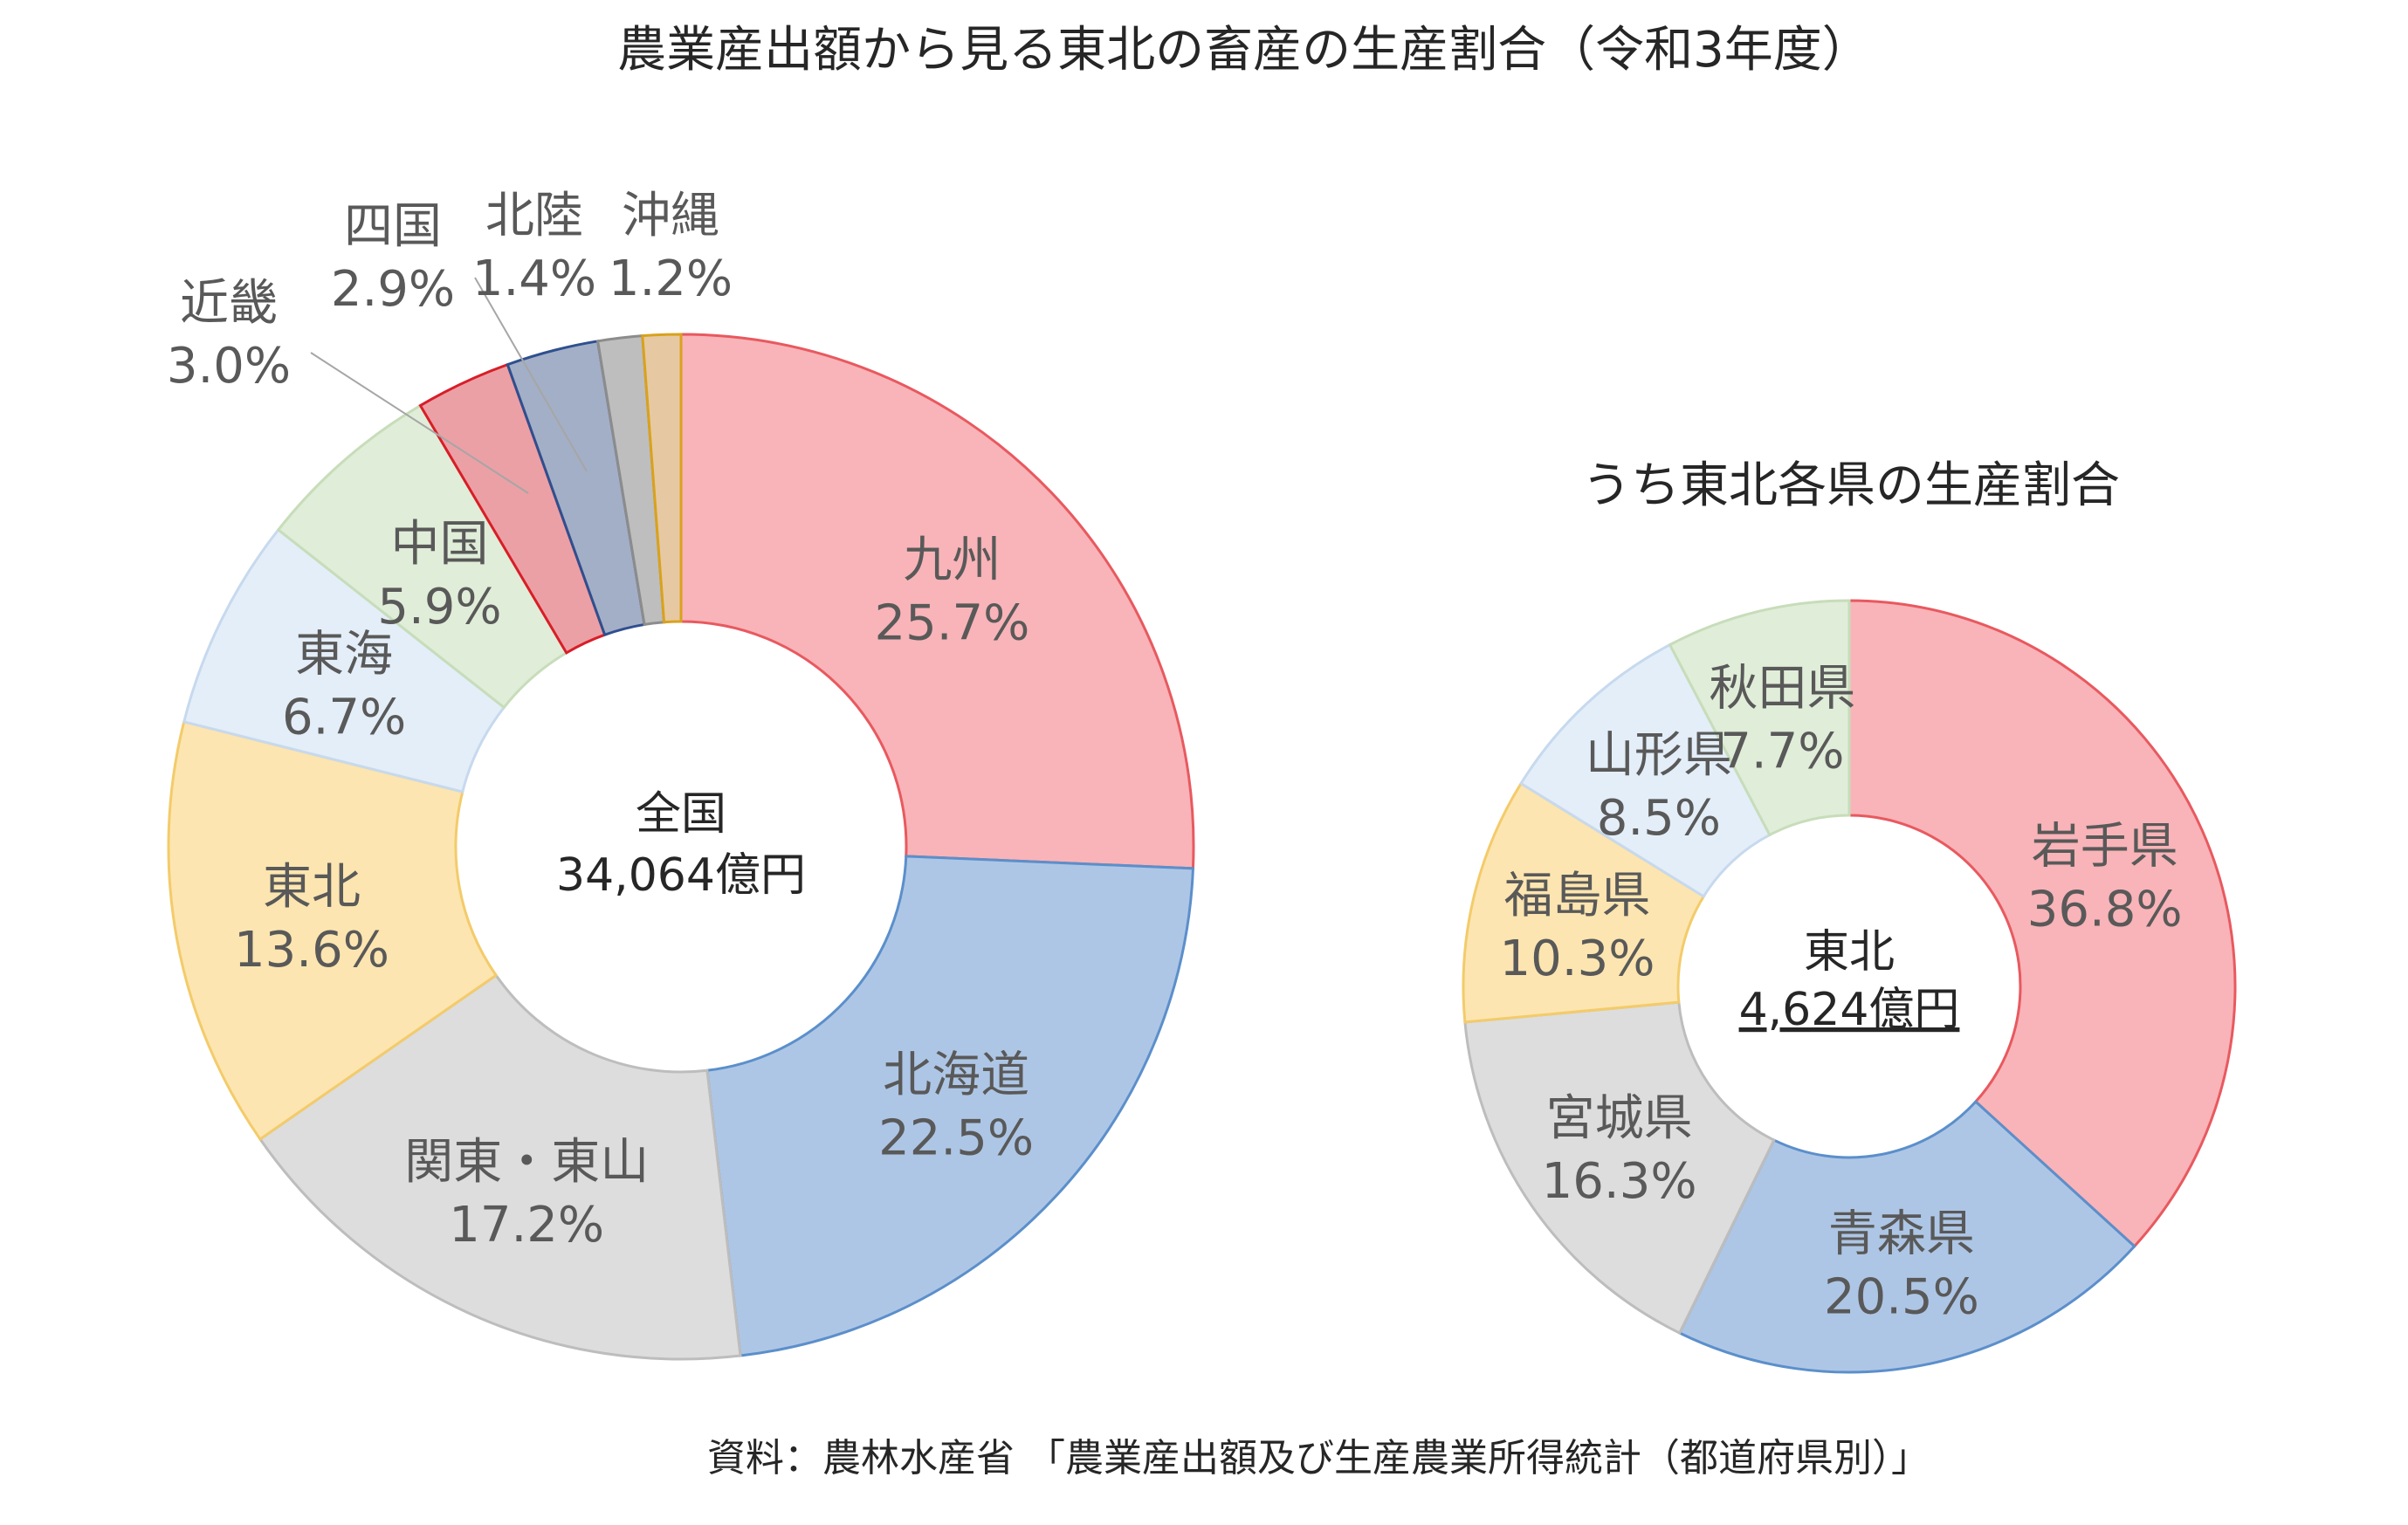  What do you see at coordinates (440, 544) in the screenshot?
I see `slice-label: 中国` at bounding box center [440, 544].